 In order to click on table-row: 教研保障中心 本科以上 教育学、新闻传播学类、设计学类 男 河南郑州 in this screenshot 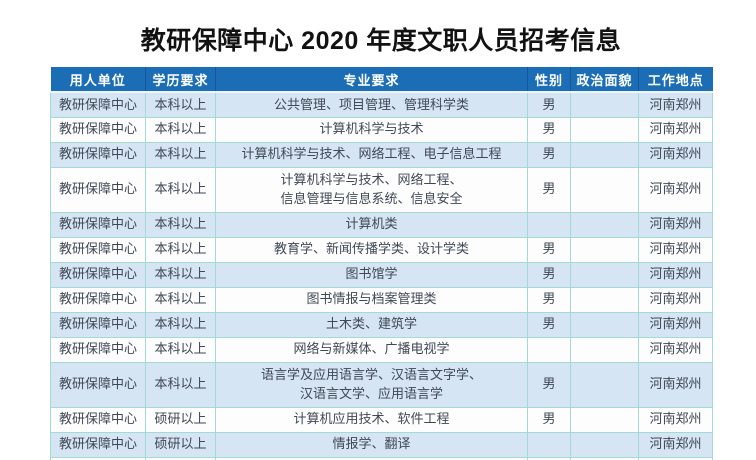, I will do `click(381, 249)`.